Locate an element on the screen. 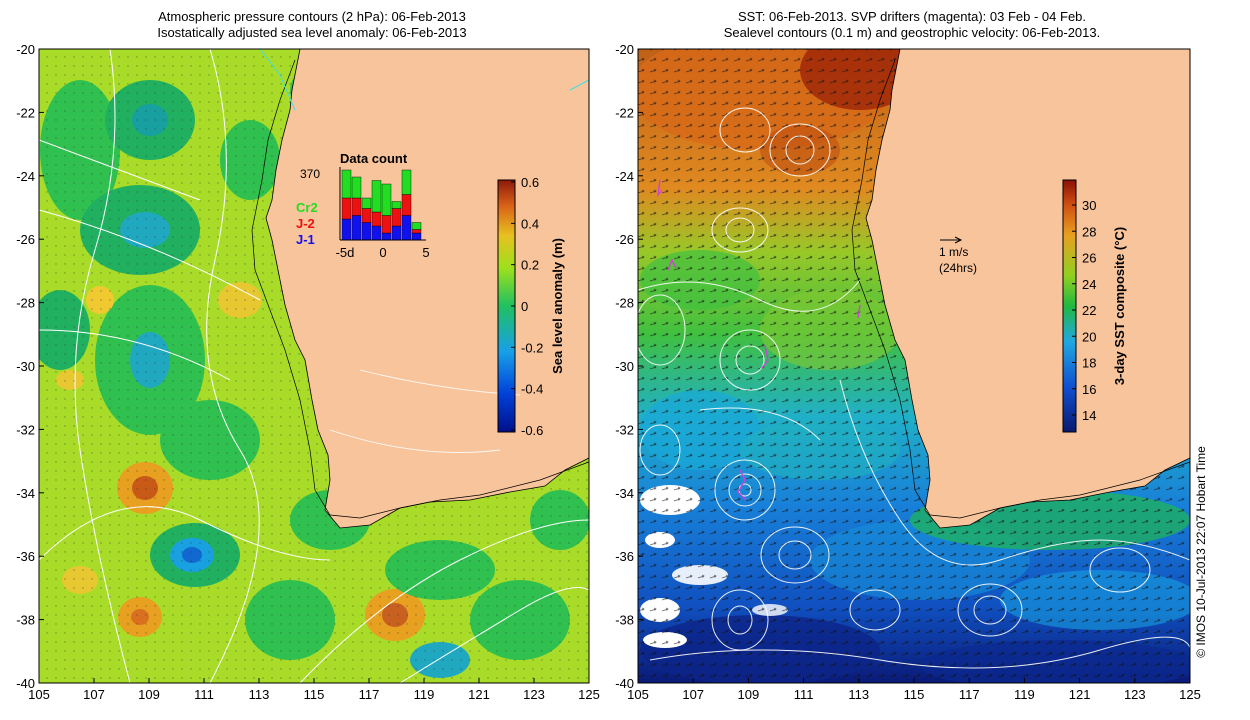 This screenshot has width=1250, height=720. right-ytick-label: -30 is located at coordinates (624, 366).